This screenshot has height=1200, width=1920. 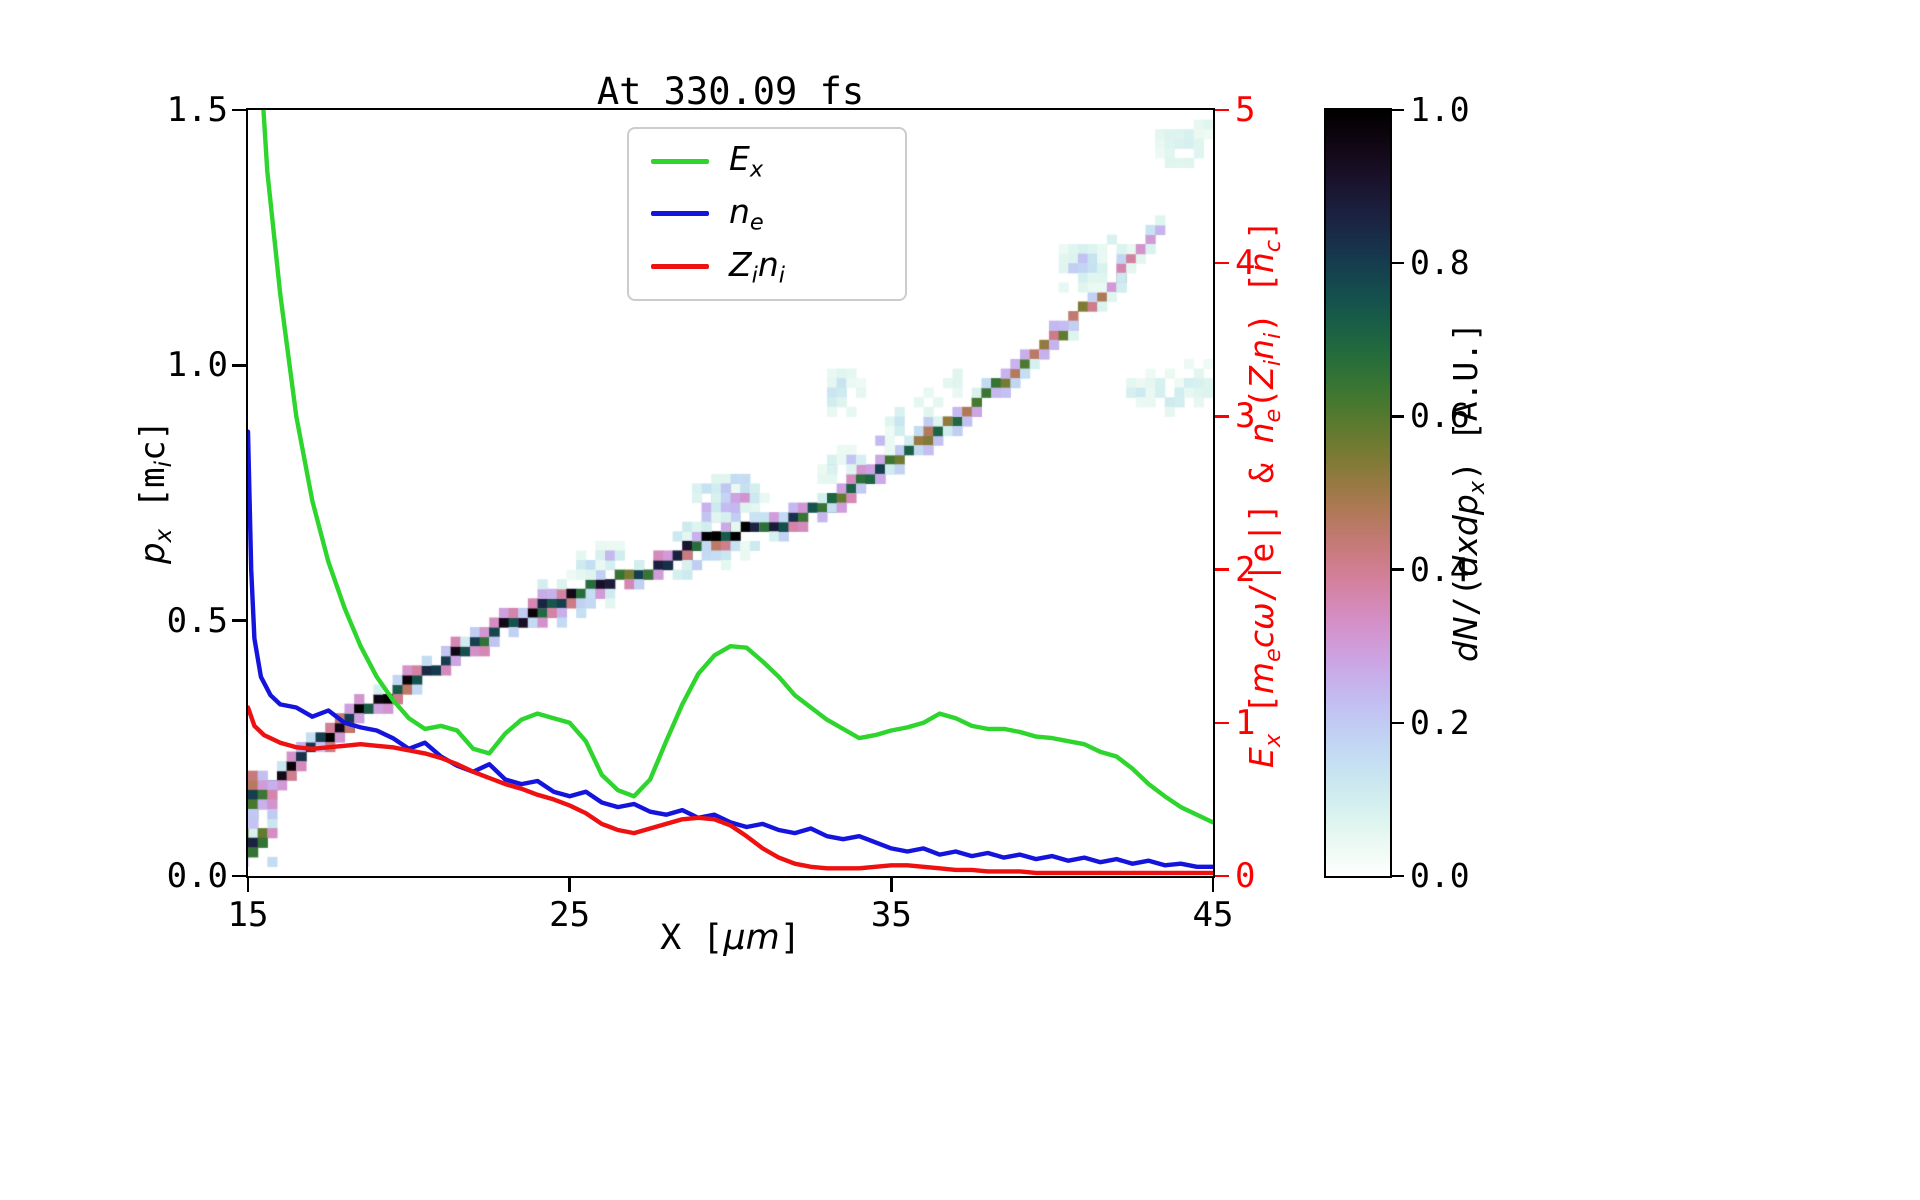 What do you see at coordinates (730, 91) in the screenshot?
I see `plot-title: At 330.09 fs` at bounding box center [730, 91].